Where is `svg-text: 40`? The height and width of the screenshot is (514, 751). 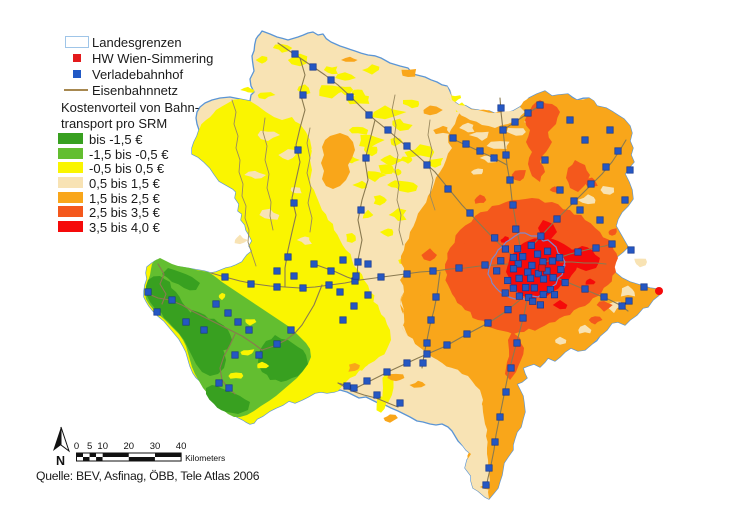
svg-text: 40 is located at coordinates (181, 446).